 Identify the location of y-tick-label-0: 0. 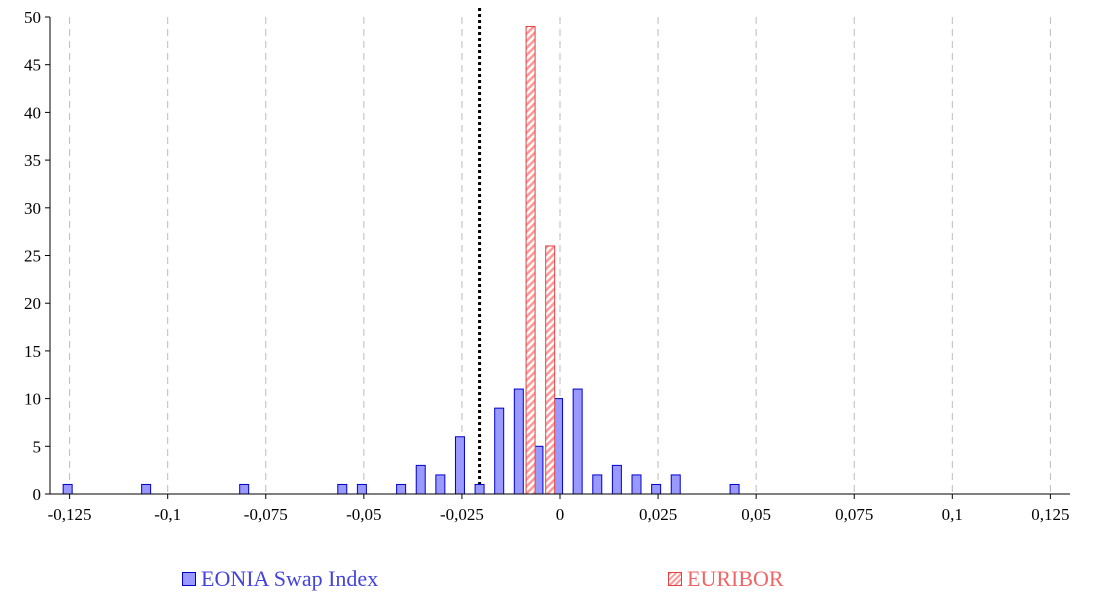
(37, 494).